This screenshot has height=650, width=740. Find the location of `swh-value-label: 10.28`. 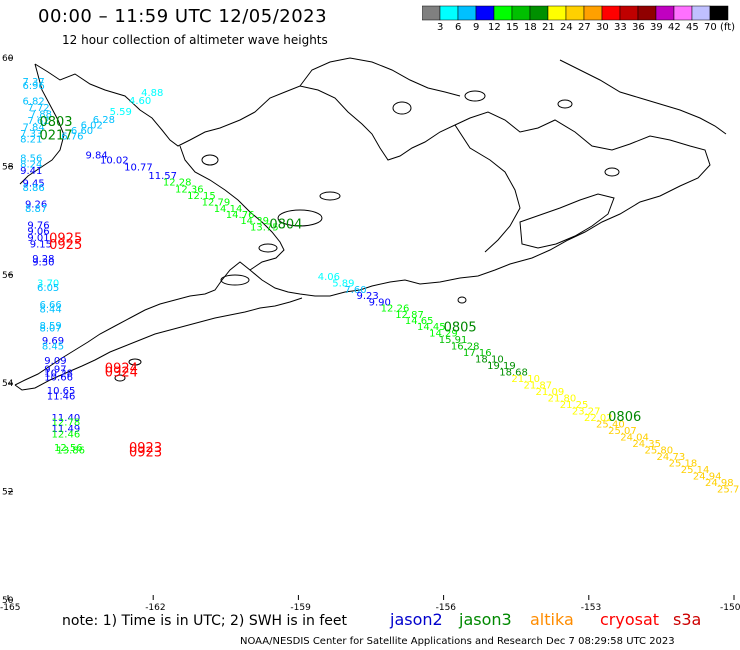

swh-value-label: 10.28 is located at coordinates (58, 374).